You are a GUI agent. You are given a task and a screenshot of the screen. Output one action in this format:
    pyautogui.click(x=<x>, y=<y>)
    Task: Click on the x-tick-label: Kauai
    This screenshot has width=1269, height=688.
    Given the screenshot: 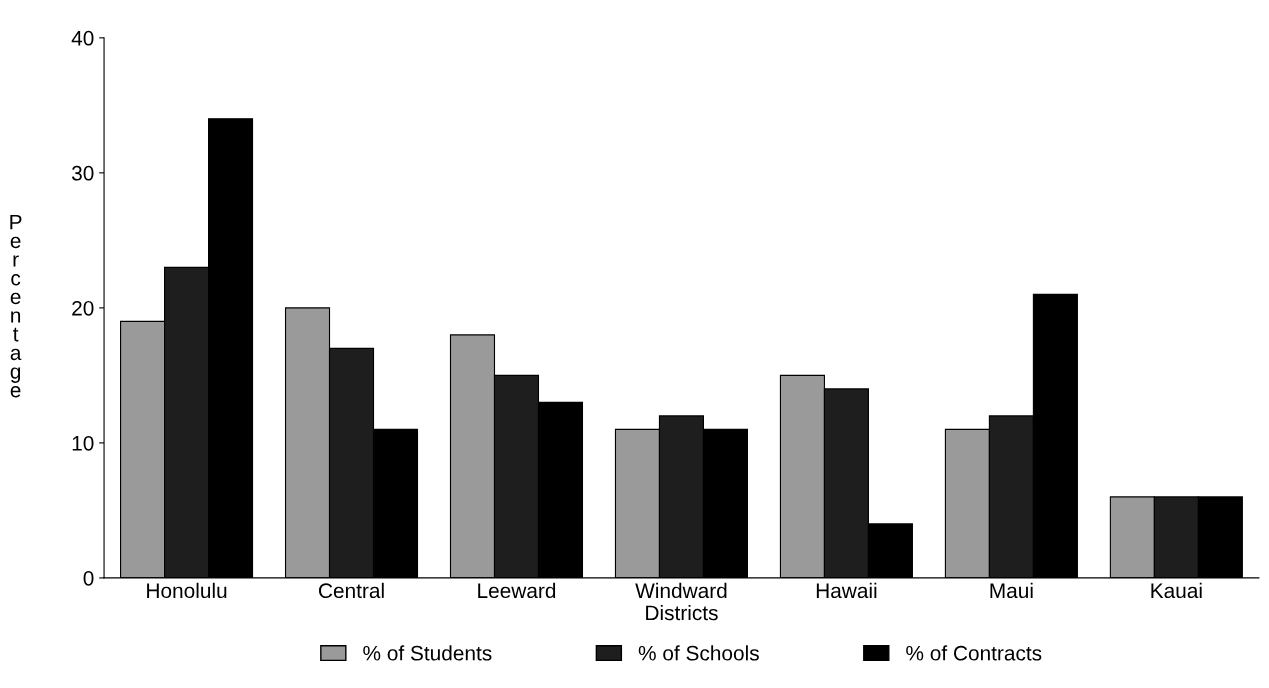 What is the action you would take?
    pyautogui.click(x=1176, y=590)
    